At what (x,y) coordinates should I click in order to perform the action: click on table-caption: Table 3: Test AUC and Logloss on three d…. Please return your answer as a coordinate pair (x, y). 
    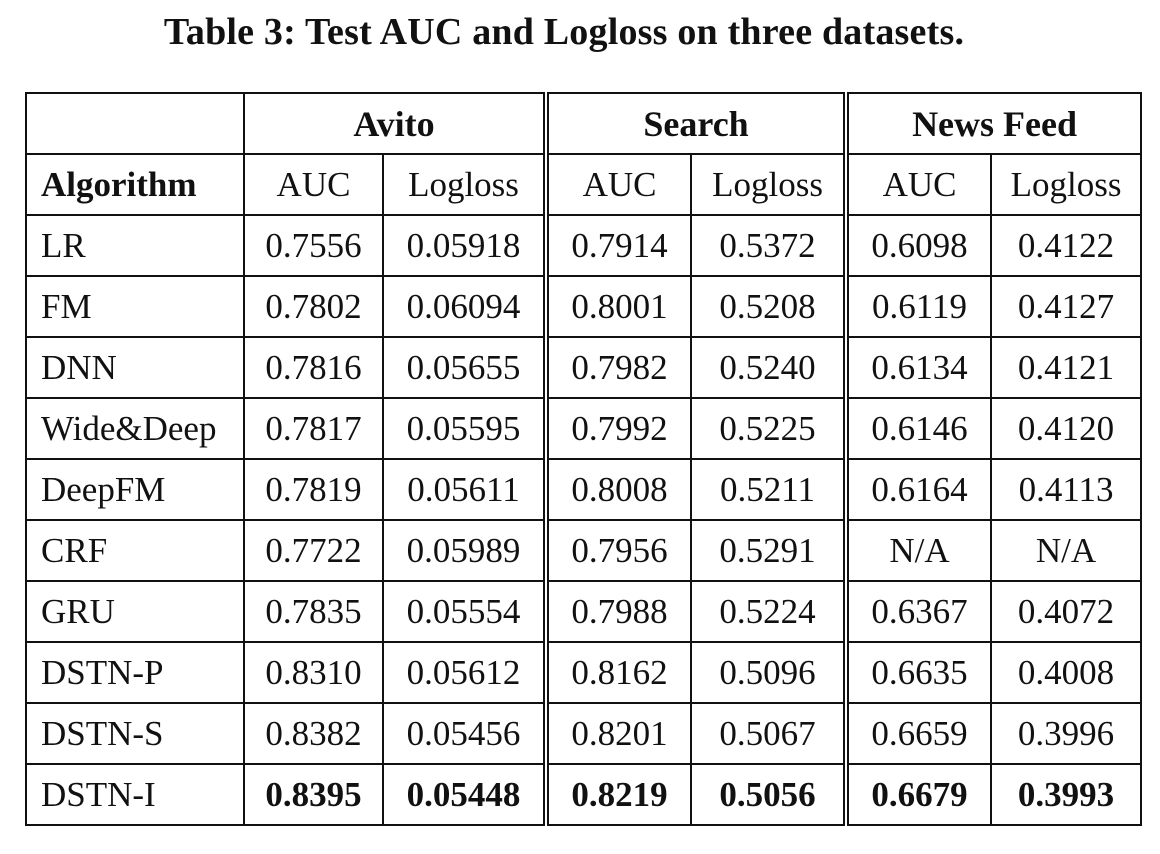
    Looking at the image, I should click on (564, 32).